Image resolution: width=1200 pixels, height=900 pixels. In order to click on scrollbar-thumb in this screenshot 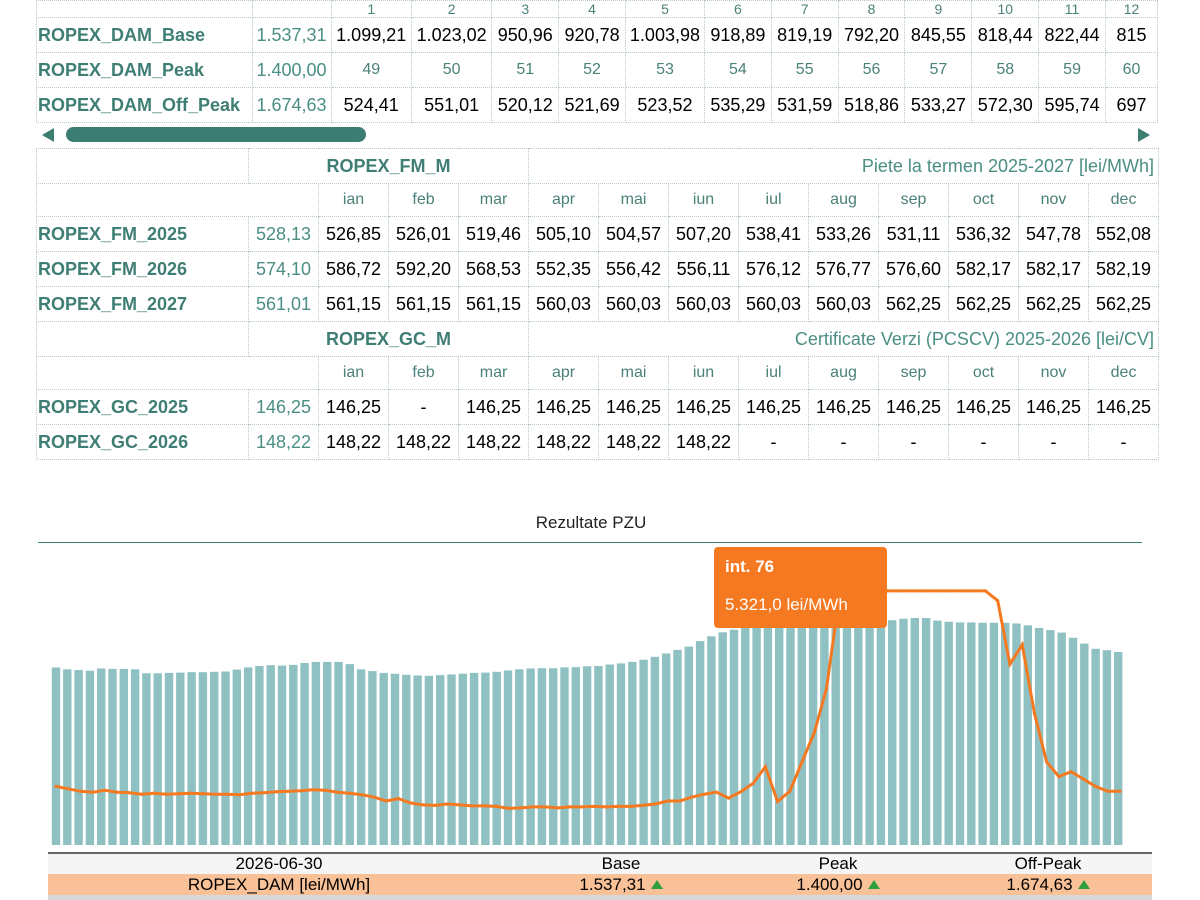, I will do `click(216, 134)`.